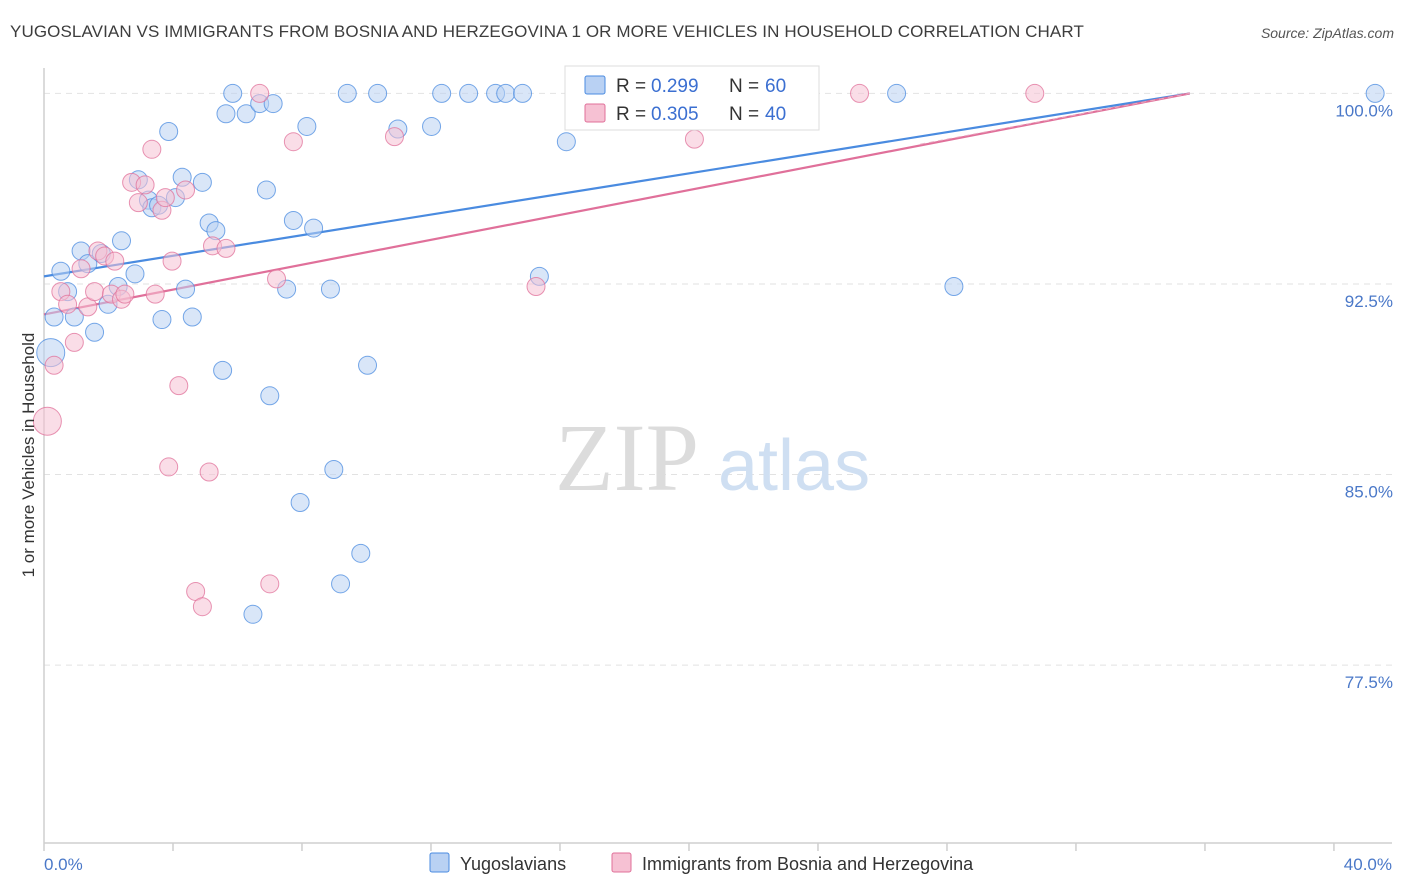 The image size is (1406, 892). Describe the element at coordinates (712, 457) in the screenshot. I see `watermark: ZIP atlas` at that location.